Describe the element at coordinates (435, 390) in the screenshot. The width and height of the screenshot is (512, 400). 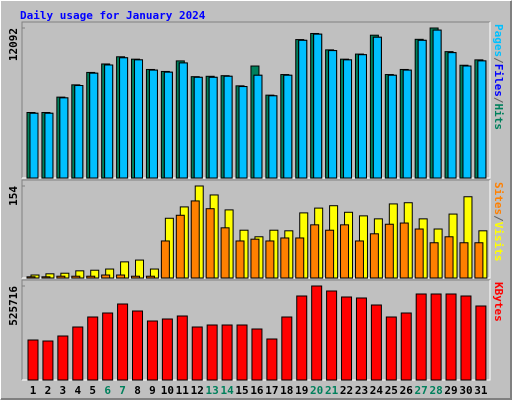
I see `x-tick-label: 28` at that location.